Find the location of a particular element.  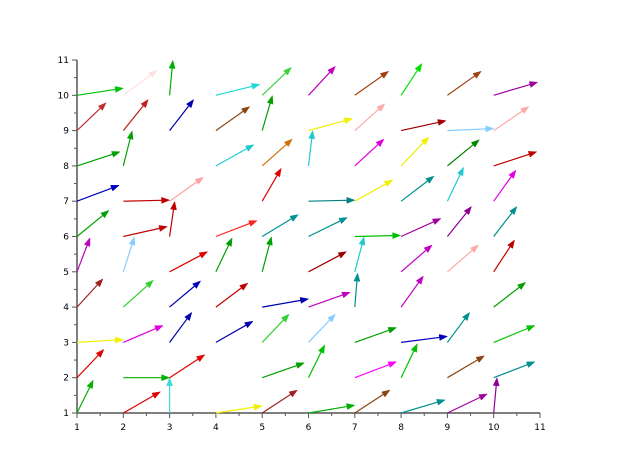

x-tick-label: 6 is located at coordinates (309, 428).